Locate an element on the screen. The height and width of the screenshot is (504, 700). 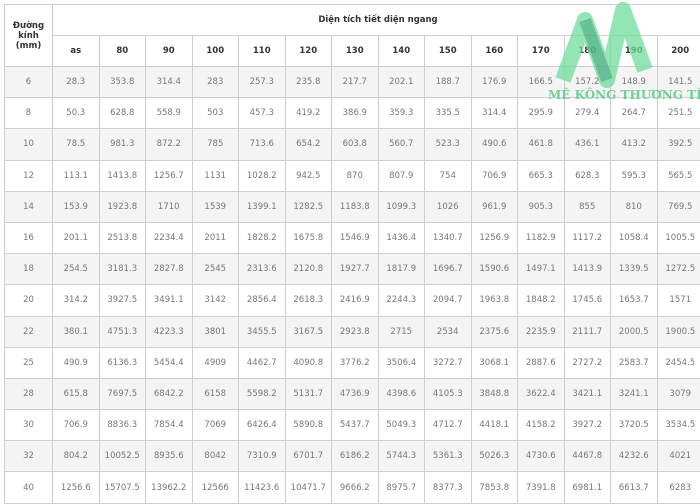
area-cell: 558.9 is located at coordinates (169, 113).